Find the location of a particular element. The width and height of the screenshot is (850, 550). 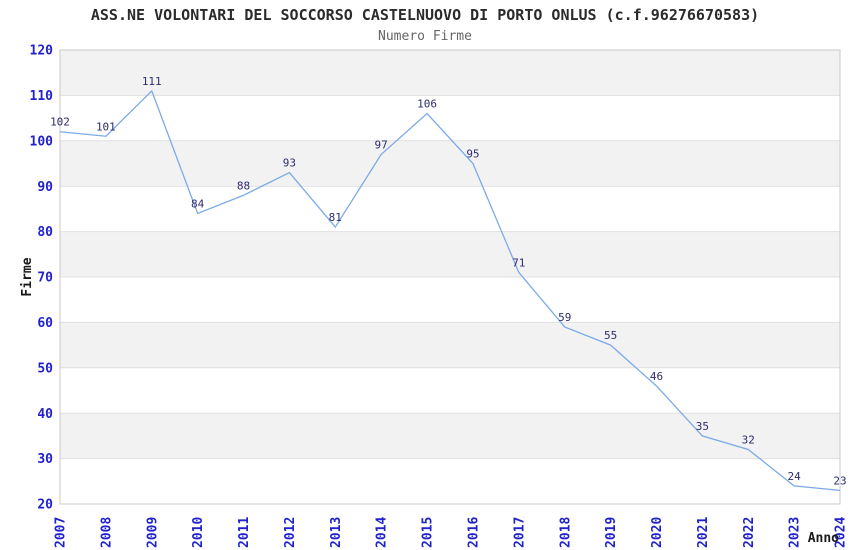

data-label: 55 is located at coordinates (610, 335).